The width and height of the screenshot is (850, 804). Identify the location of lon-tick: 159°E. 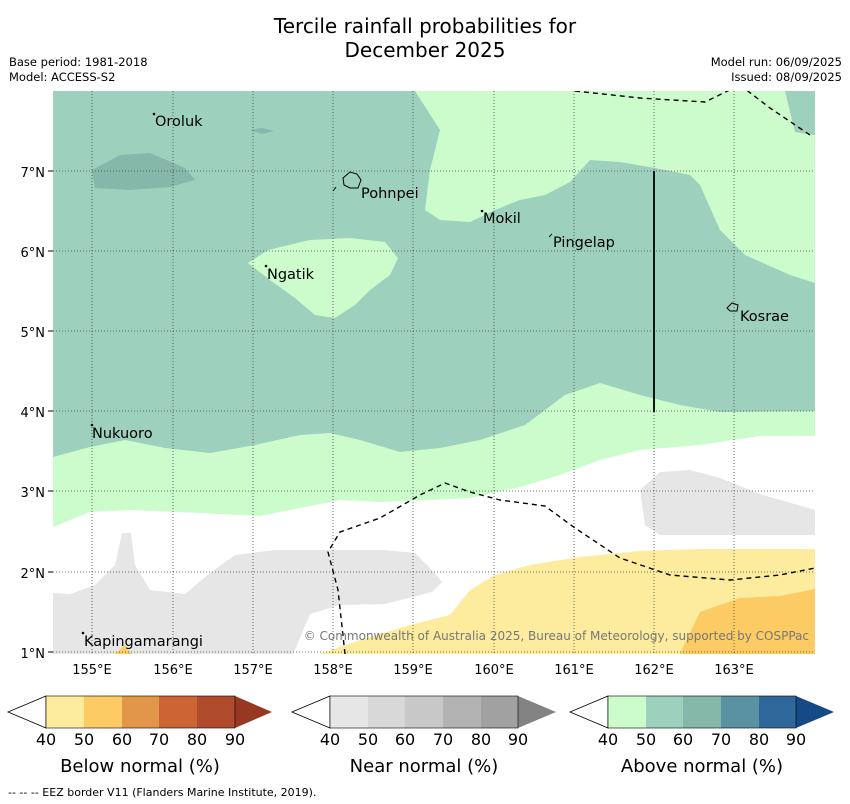
(413, 670).